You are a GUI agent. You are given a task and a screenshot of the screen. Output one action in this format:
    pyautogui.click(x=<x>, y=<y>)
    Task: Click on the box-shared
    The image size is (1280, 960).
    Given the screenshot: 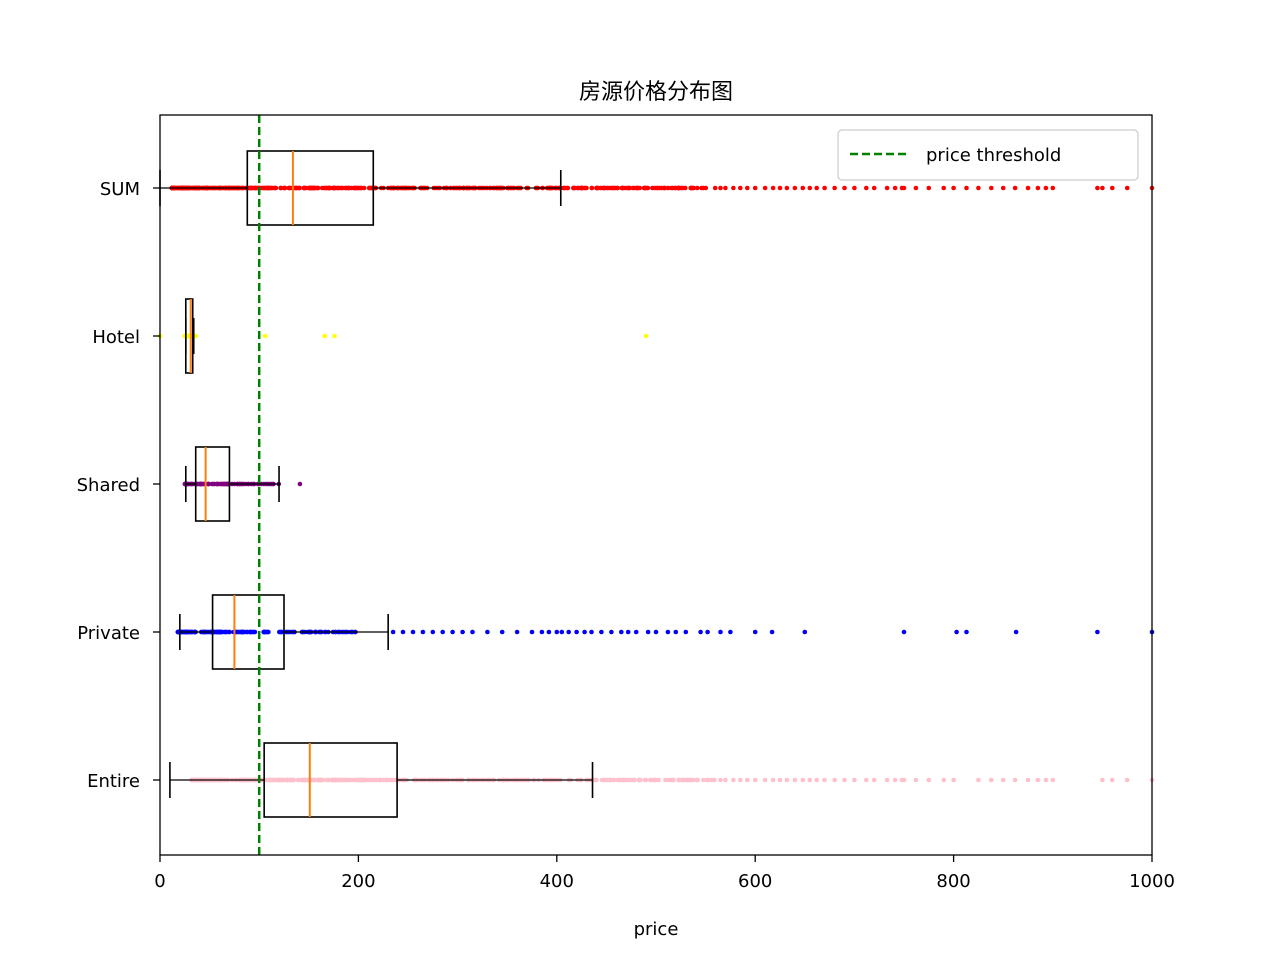 What is the action you would take?
    pyautogui.click(x=232, y=484)
    